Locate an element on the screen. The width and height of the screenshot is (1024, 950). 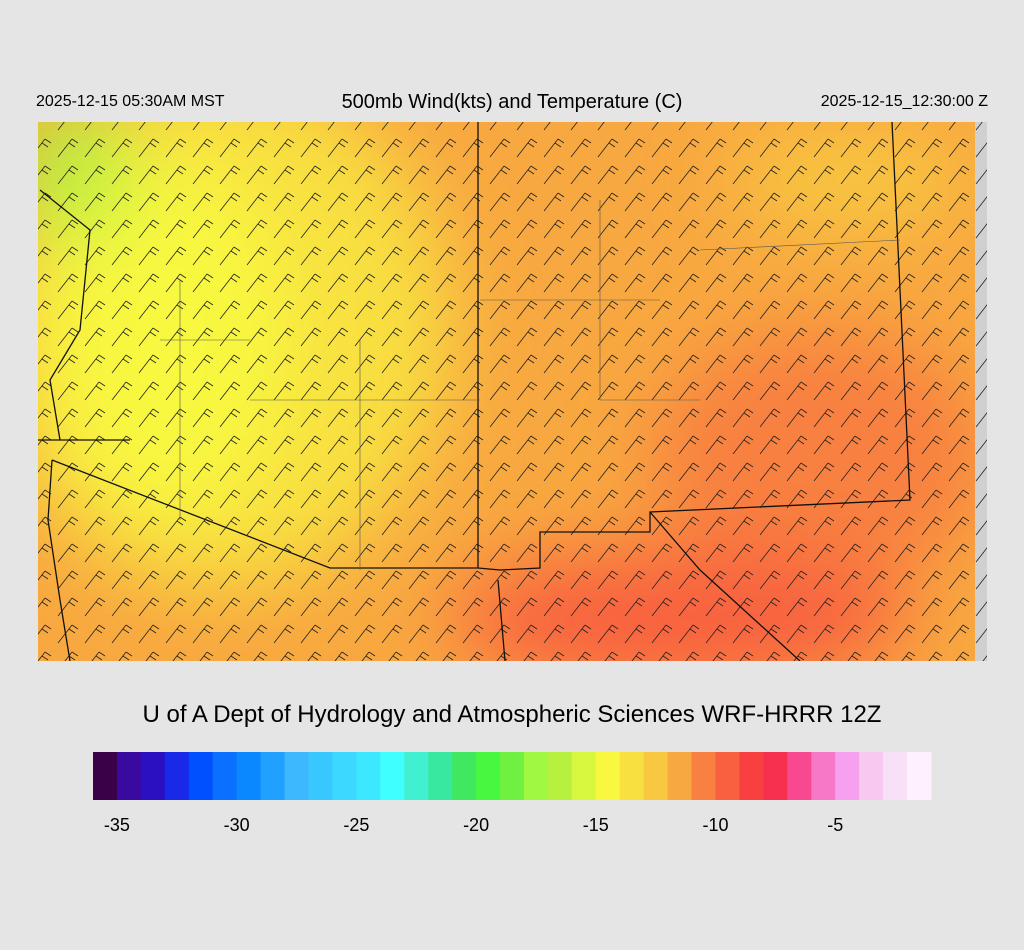
colorbar-tick-label: -20 is located at coordinates (476, 825).